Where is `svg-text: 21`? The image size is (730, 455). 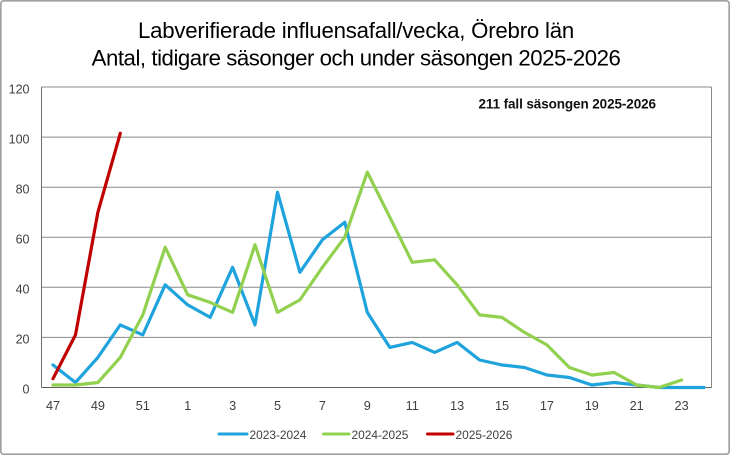 svg-text: 21 is located at coordinates (637, 406).